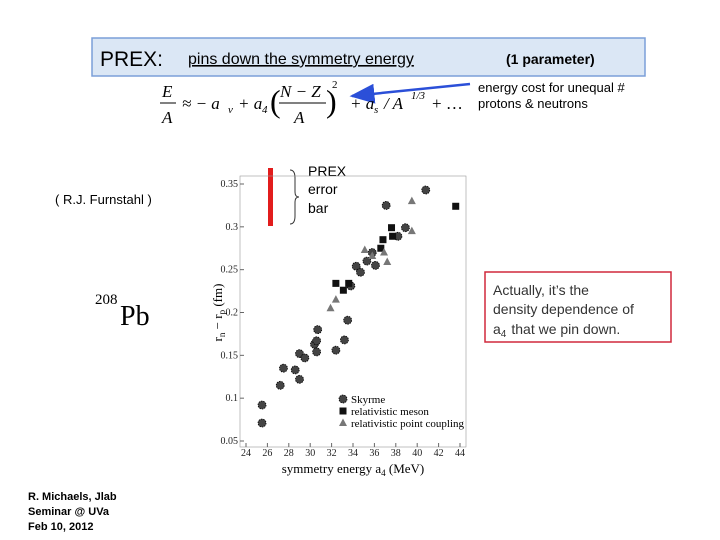  Describe the element at coordinates (343, 411) in the screenshot. I see `legend-marker` at that location.